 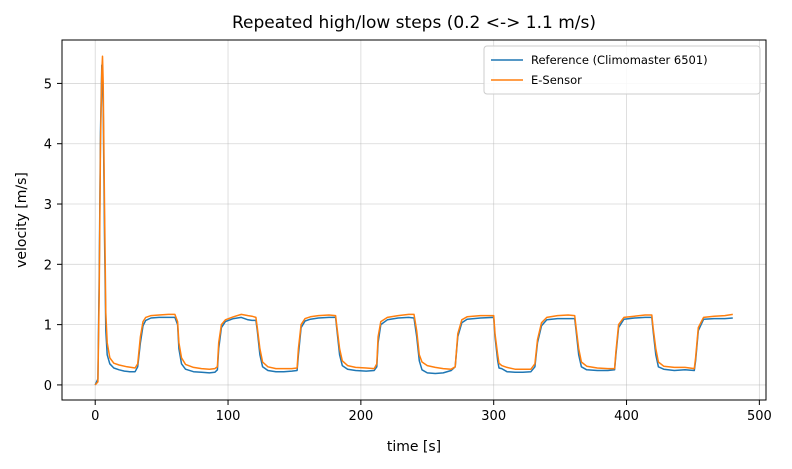 What do you see at coordinates (556, 80) in the screenshot?
I see `legend-label-e-sensor: E-Sensor` at bounding box center [556, 80].